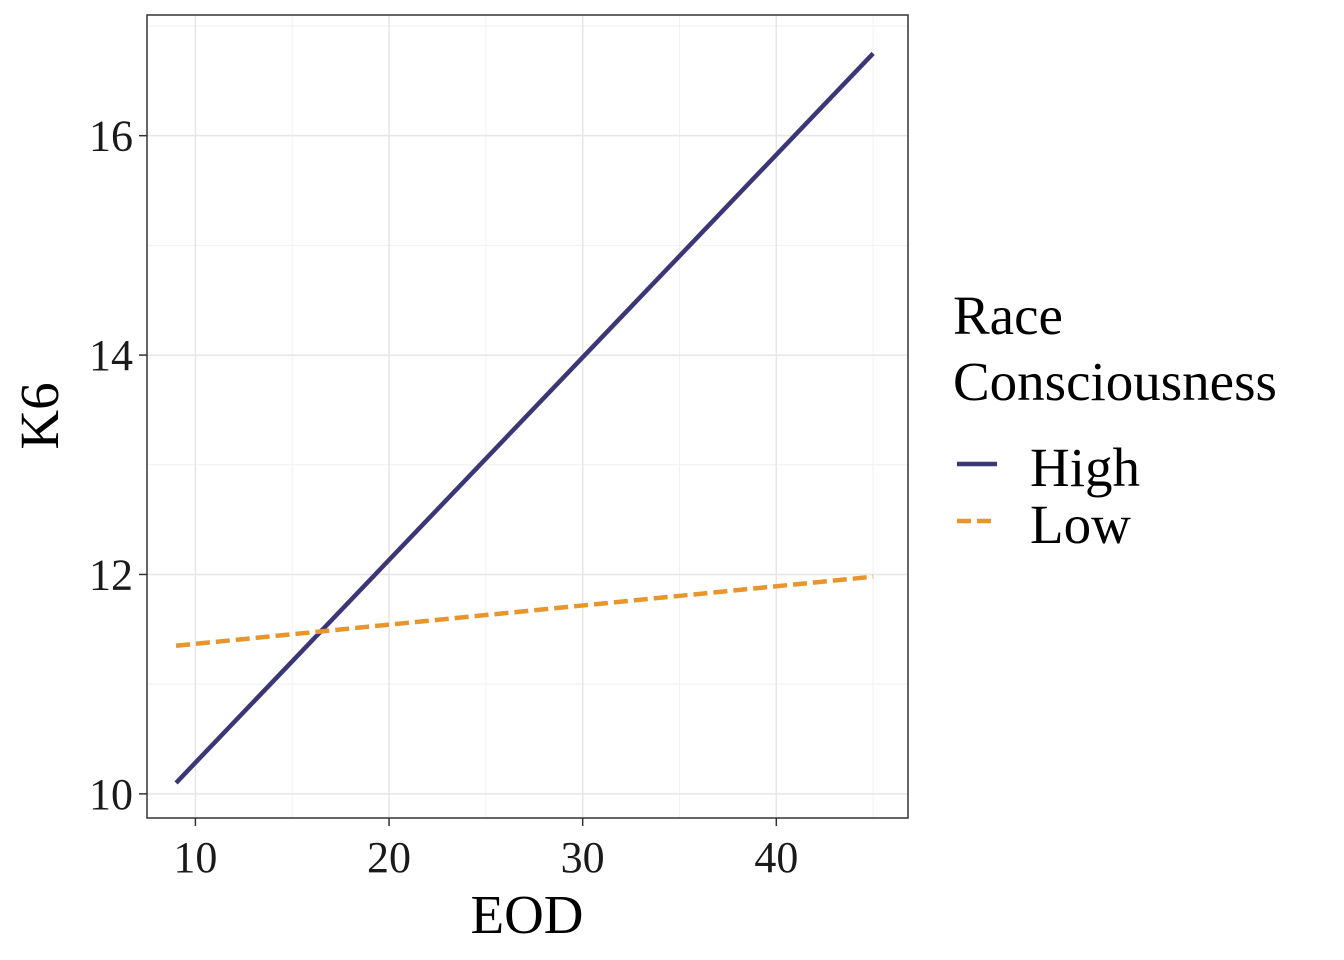  Describe the element at coordinates (1080, 524) in the screenshot. I see `legend-label-low: Low` at that location.